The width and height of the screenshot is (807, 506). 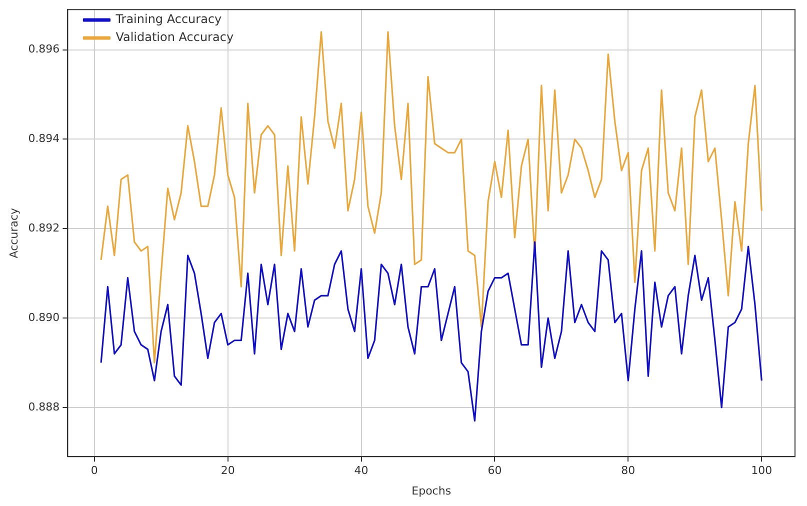 I want to click on x-tick-label: 0, so click(x=94, y=471).